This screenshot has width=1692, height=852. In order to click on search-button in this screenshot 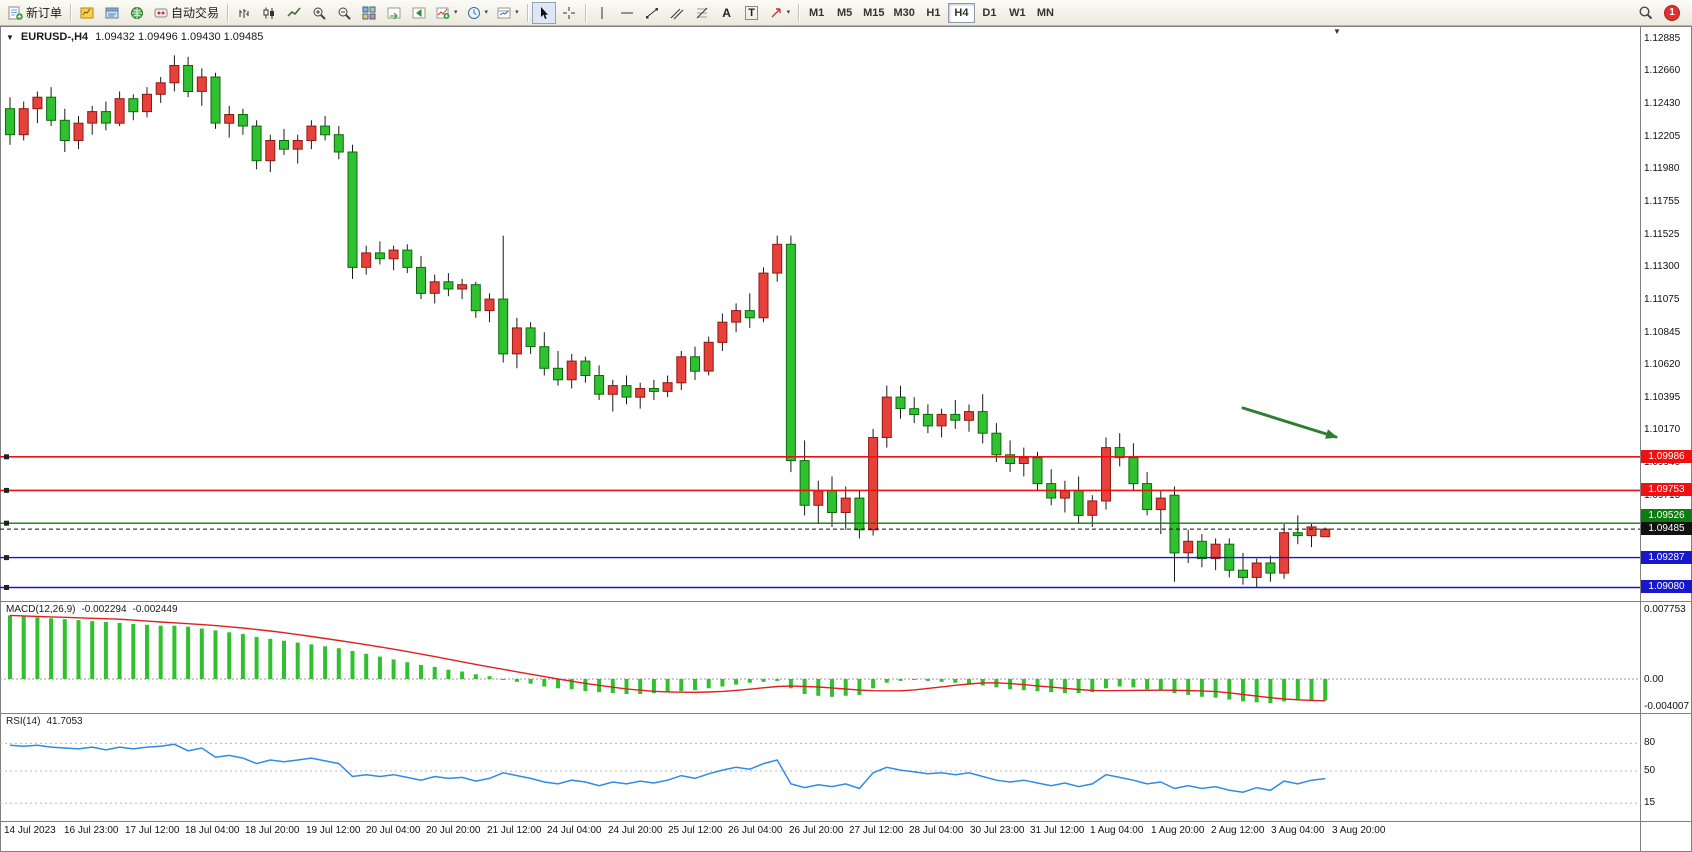, I will do `click(1645, 13)`.